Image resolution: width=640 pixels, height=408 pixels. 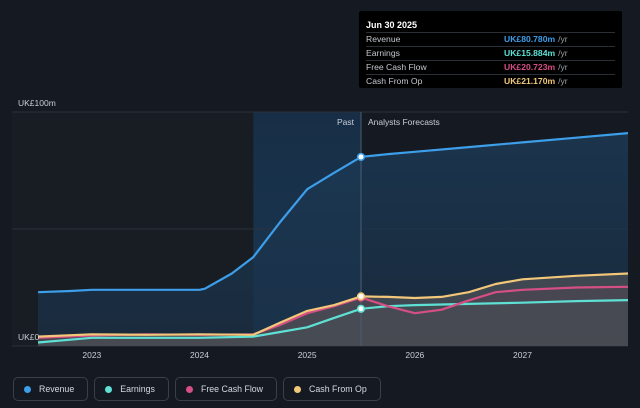 I want to click on legend-label: Earnings, so click(x=137, y=389).